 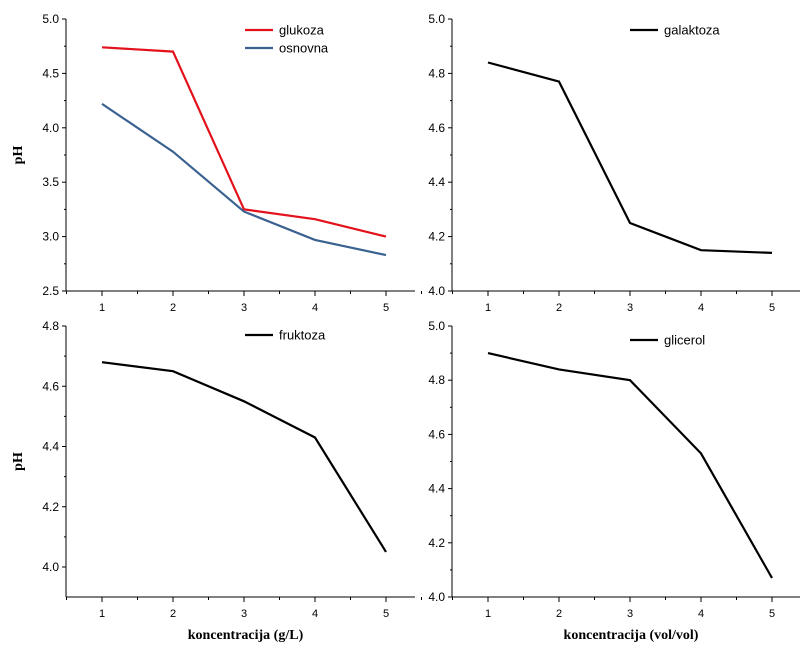 What do you see at coordinates (50, 182) in the screenshot?
I see `y-tick-label: 3.5` at bounding box center [50, 182].